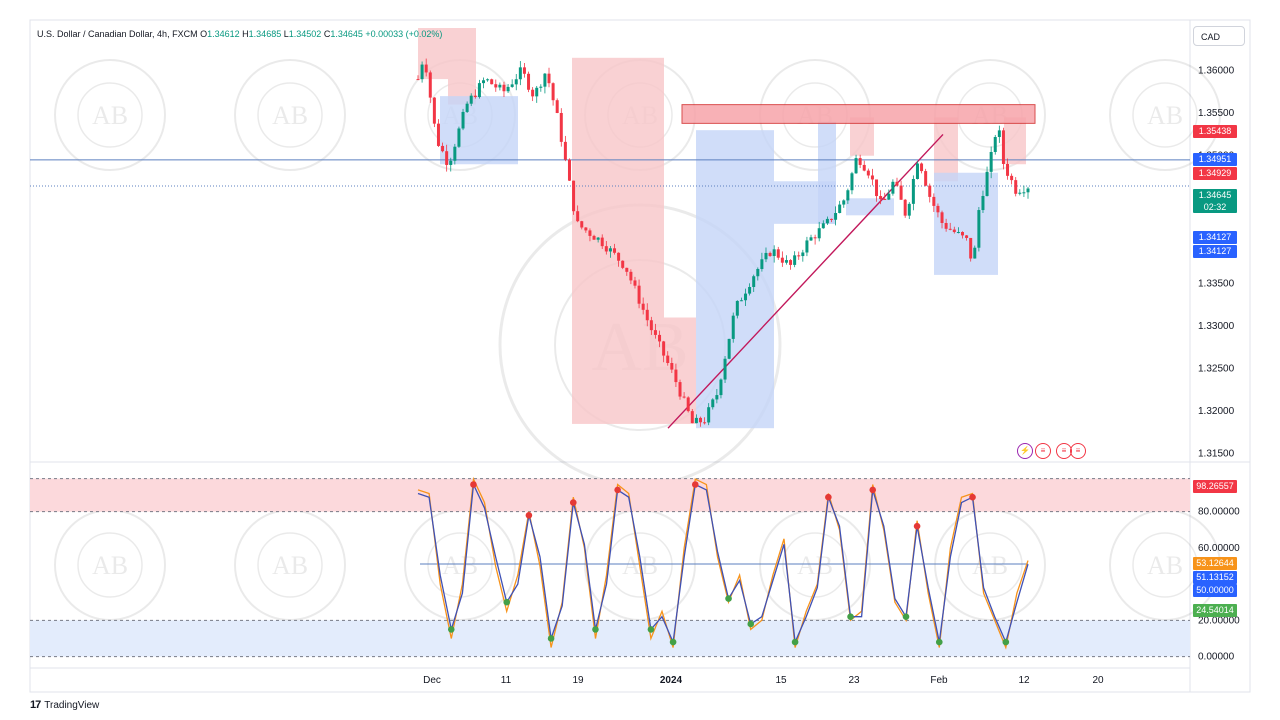 The image size is (1280, 720). What do you see at coordinates (1025, 451) in the screenshot?
I see `lightning-icon: ⚡` at bounding box center [1025, 451].